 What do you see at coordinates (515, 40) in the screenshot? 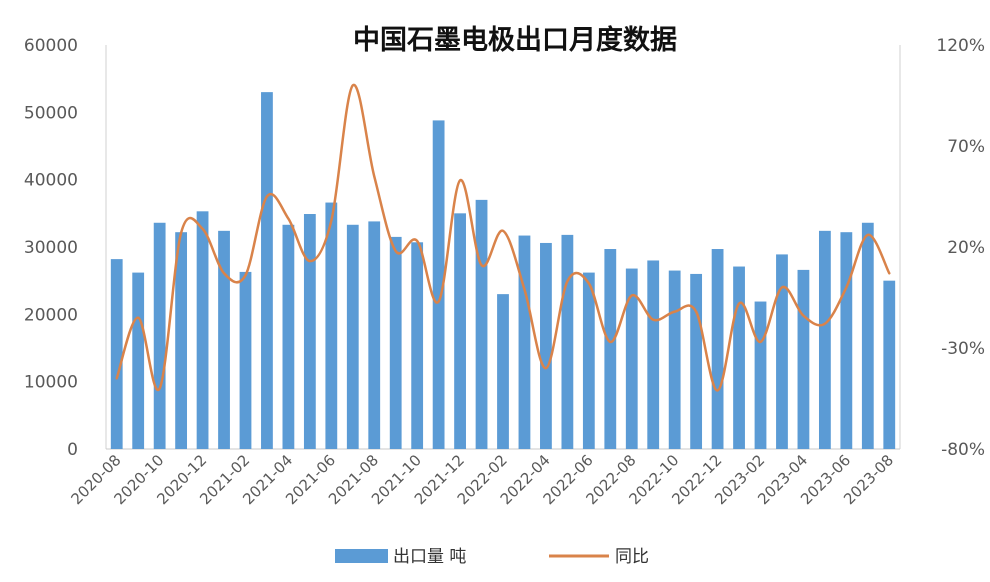
I see `chart-title: 中国石墨电极出口月度数据` at bounding box center [515, 40].